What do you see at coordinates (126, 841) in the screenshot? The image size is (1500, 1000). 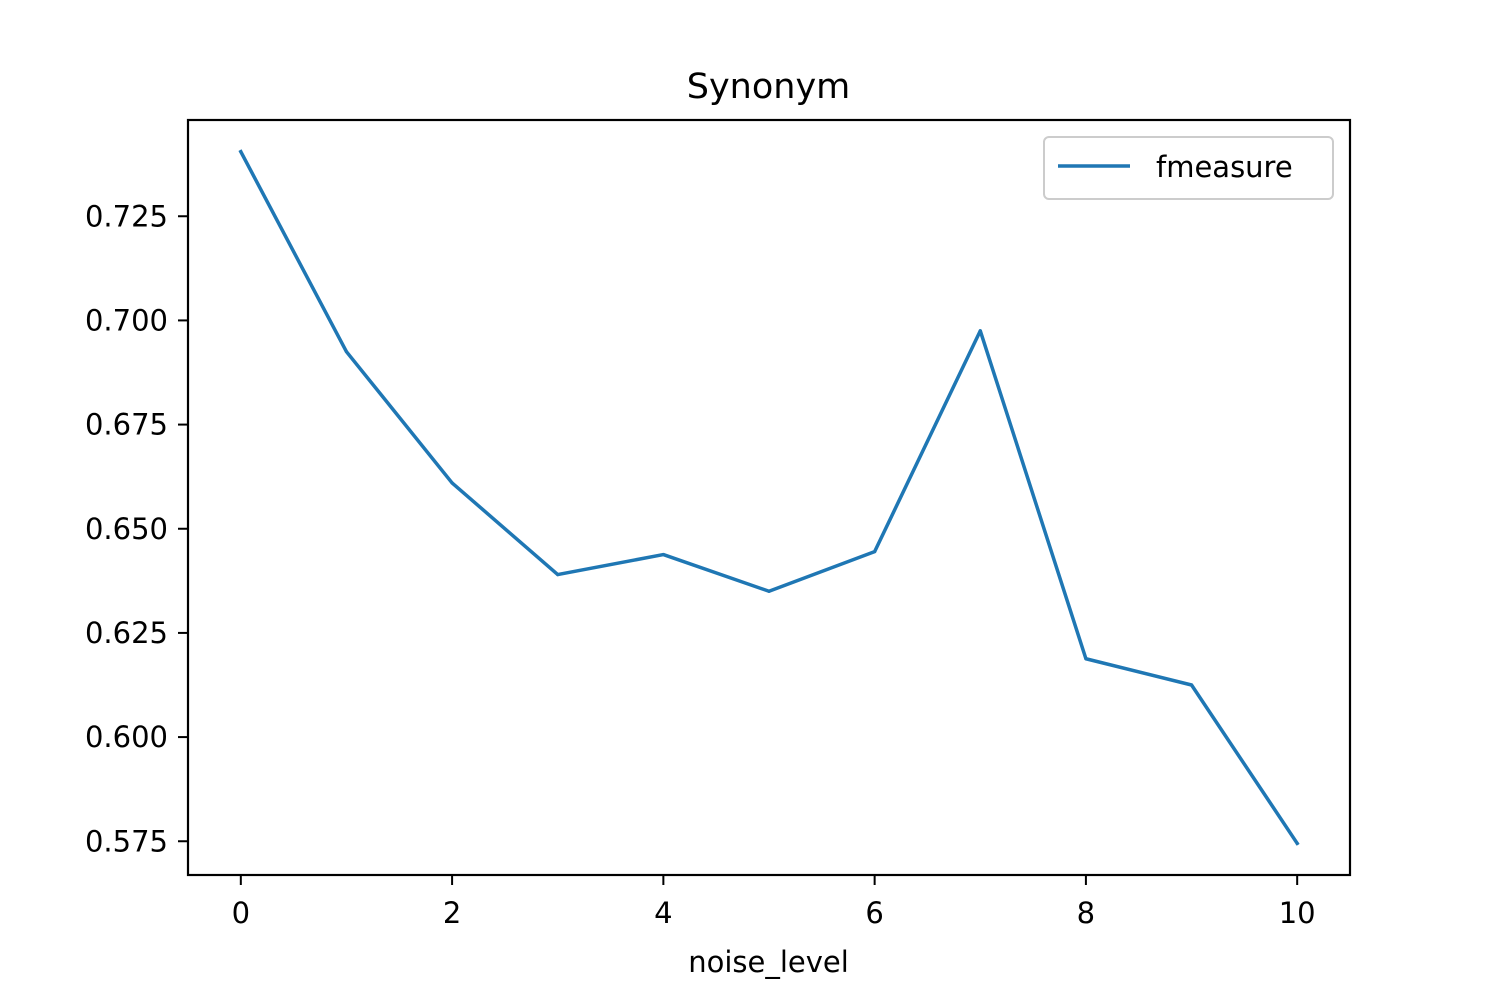 I see `y-tick-label: 0.575` at bounding box center [126, 841].